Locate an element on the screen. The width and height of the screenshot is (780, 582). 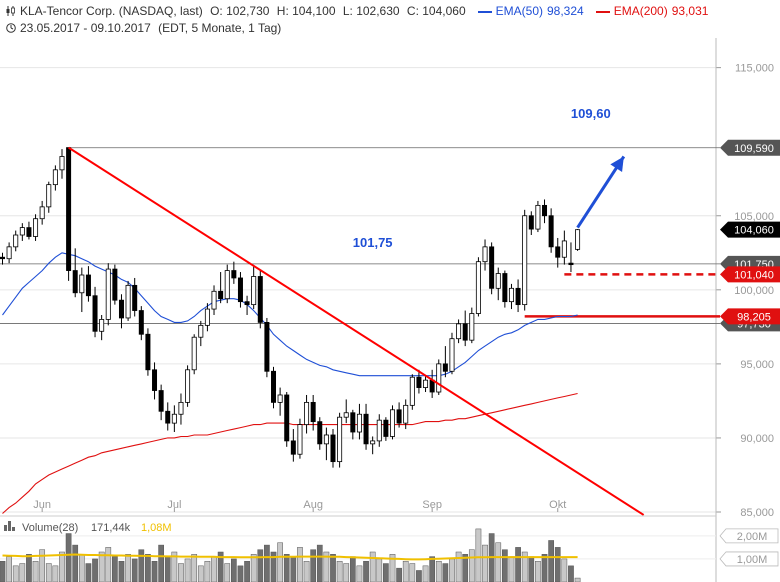
low-value: L: 102,630 is located at coordinates (371, 11).